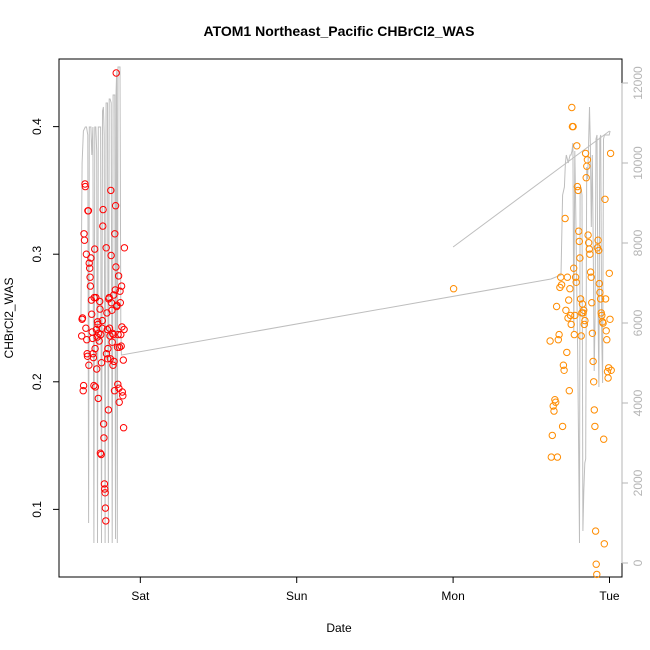 This screenshot has height=650, width=650. I want to click on y2-tick-label: 10000, so click(638, 163).